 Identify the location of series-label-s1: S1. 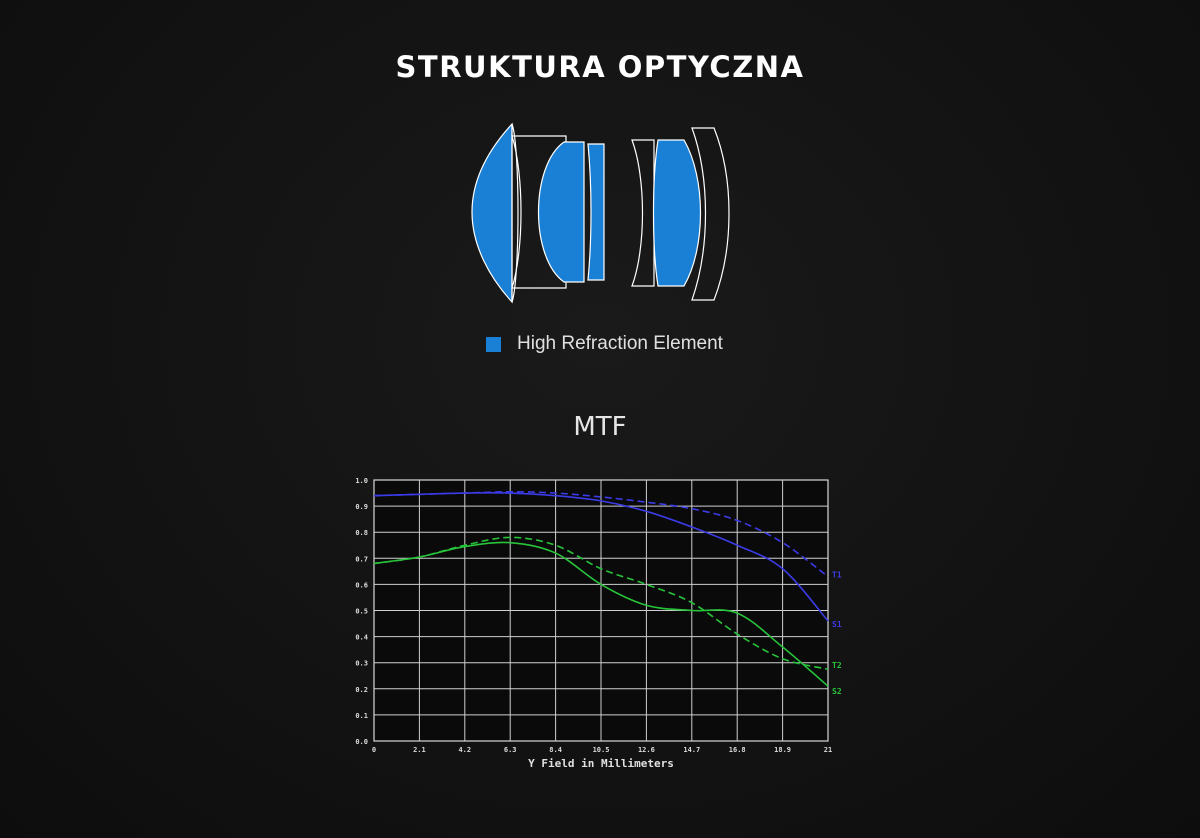
(837, 624).